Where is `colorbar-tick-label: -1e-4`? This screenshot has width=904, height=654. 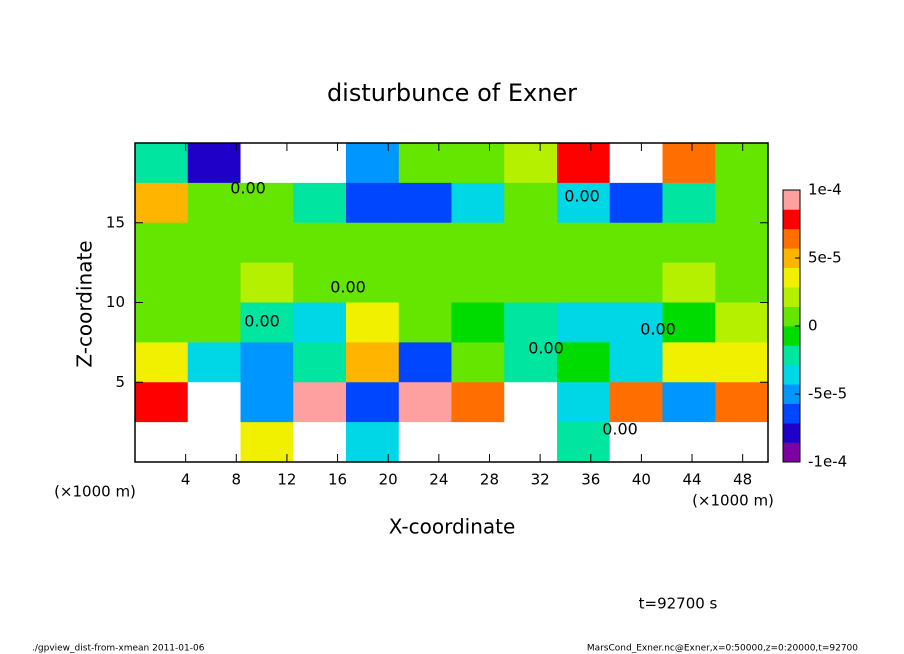
colorbar-tick-label: -1e-4 is located at coordinates (827, 462).